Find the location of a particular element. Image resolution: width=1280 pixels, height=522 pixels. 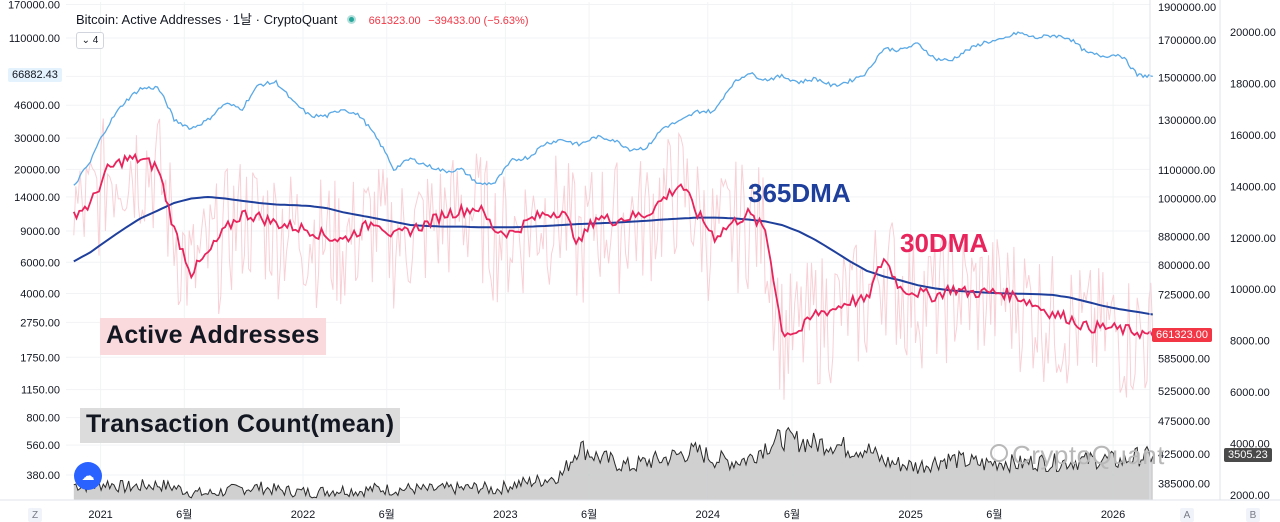

left-axis-tick-label: 800.00 is located at coordinates (43, 419).